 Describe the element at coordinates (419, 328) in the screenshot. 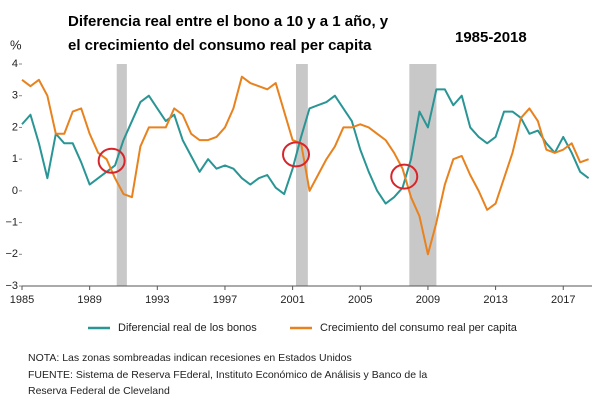

I see `legend-label: Crecimiento del consumo real per capita` at that location.